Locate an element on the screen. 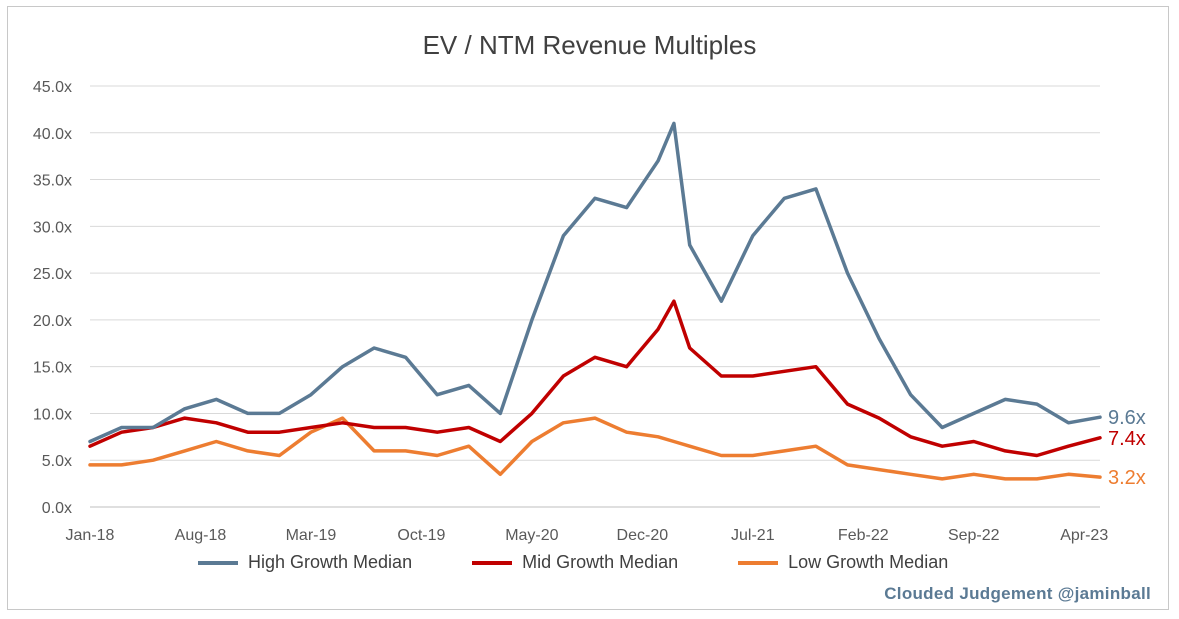 Image resolution: width=1179 pixels, height=619 pixels. y-tick-label: 0.0x is located at coordinates (57, 508).